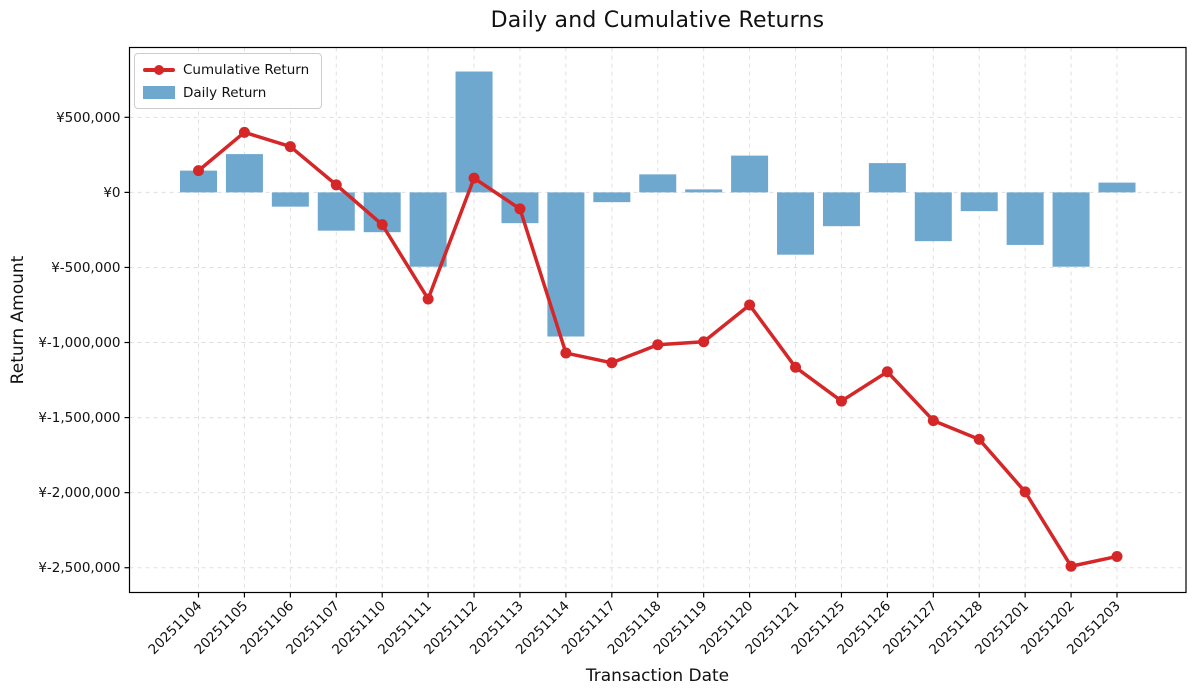 The image size is (1200, 700). Describe the element at coordinates (111, 193) in the screenshot. I see `y-tick-label: ¥0` at that location.